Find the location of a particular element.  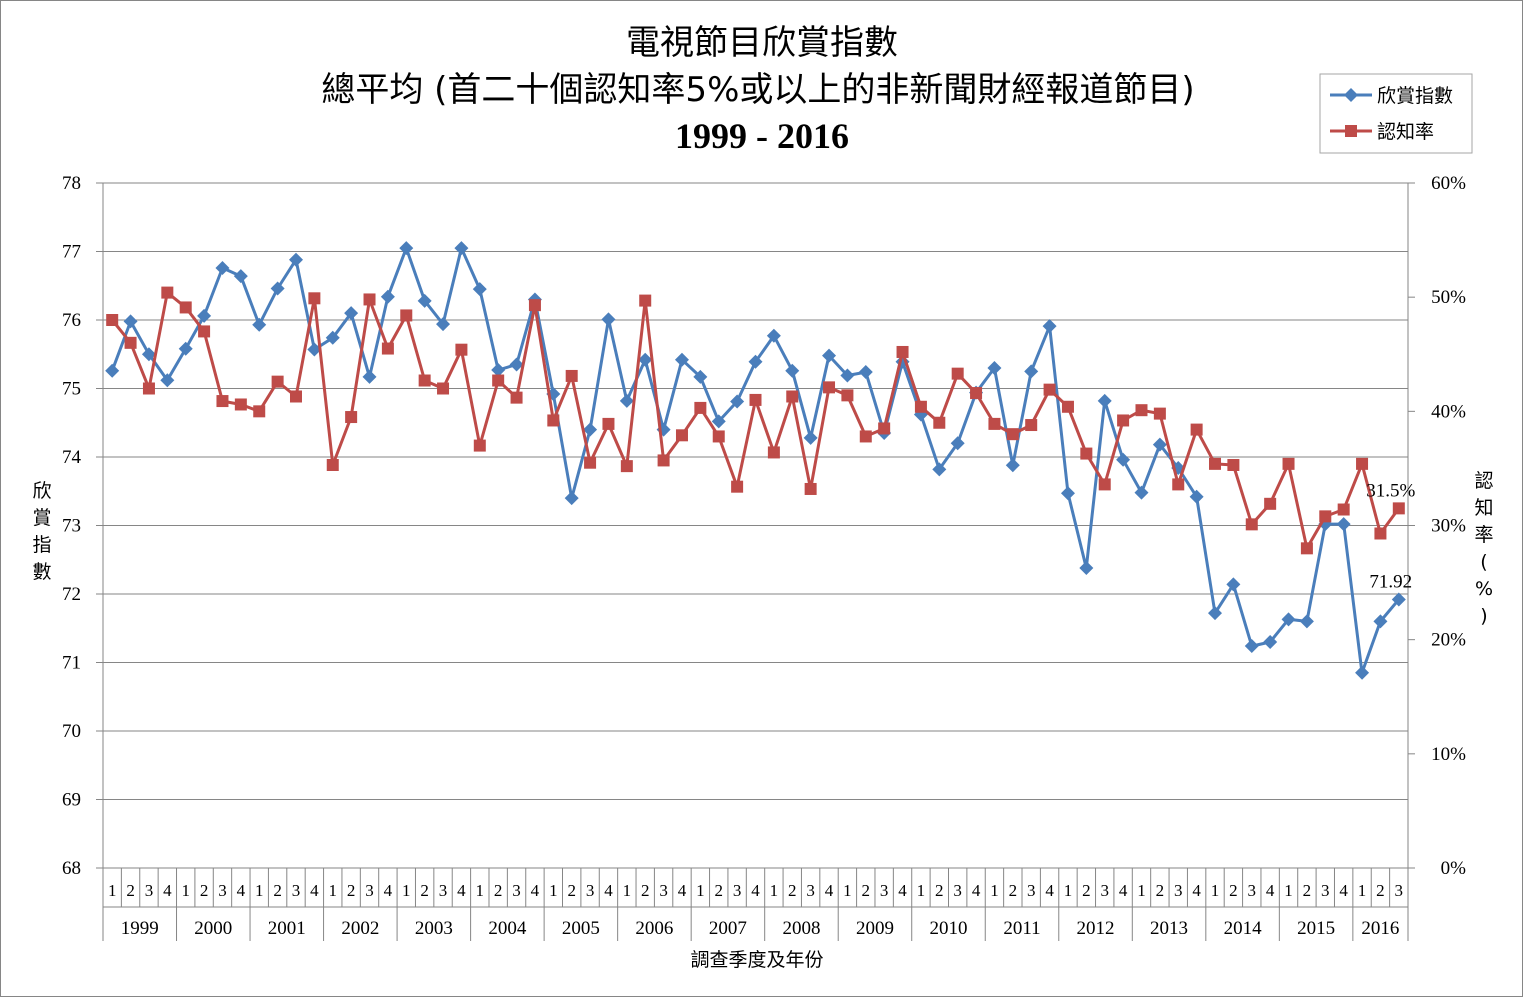

left-tick-label: 74 is located at coordinates (72, 457).